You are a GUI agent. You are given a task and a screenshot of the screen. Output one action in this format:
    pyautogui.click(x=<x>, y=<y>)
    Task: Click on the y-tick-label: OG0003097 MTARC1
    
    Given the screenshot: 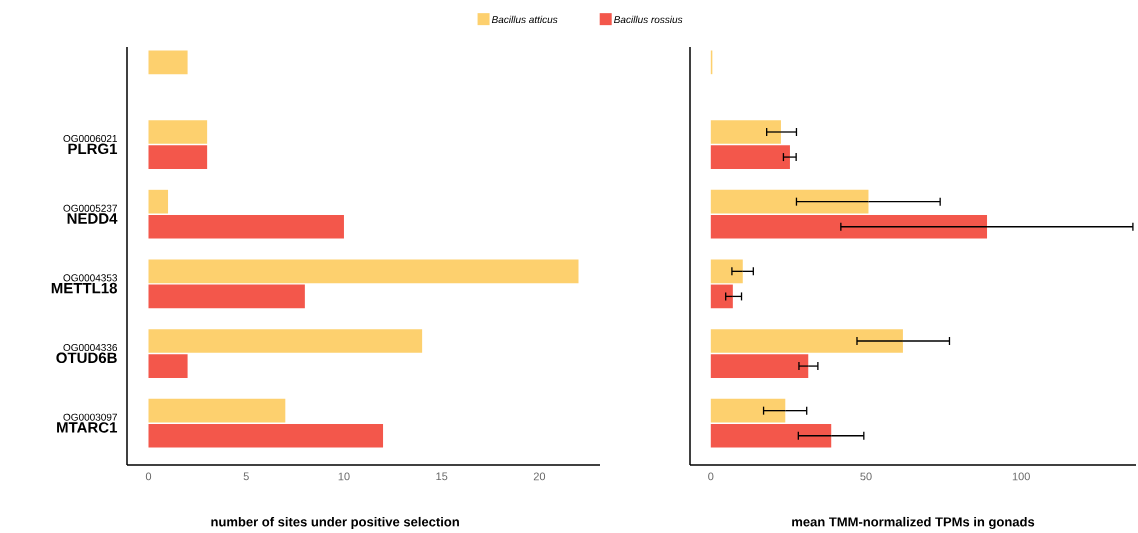 What is the action you would take?
    pyautogui.click(x=87, y=423)
    